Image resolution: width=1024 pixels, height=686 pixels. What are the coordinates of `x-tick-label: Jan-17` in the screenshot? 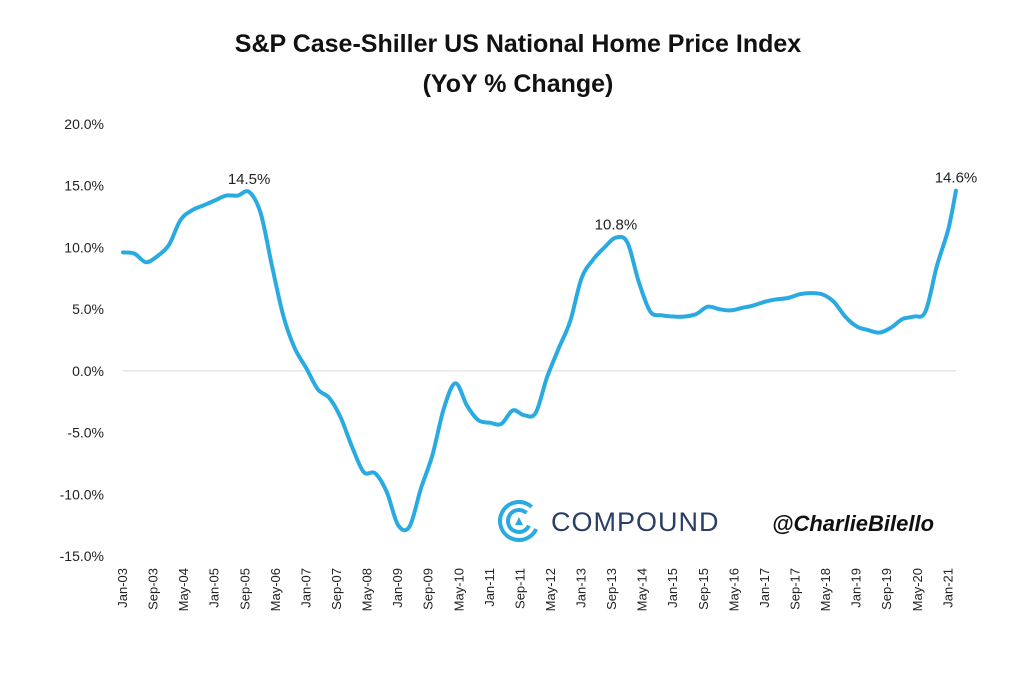 It's located at (764, 588).